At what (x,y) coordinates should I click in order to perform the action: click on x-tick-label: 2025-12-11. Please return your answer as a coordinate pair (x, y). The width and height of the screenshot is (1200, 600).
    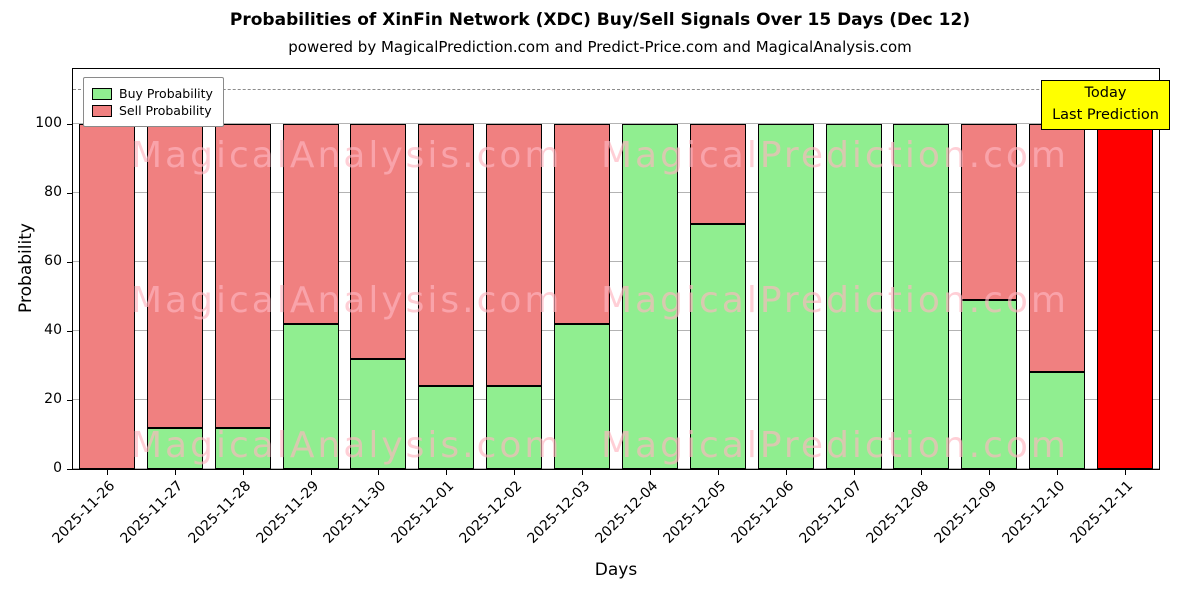
    Looking at the image, I should click on (1102, 512).